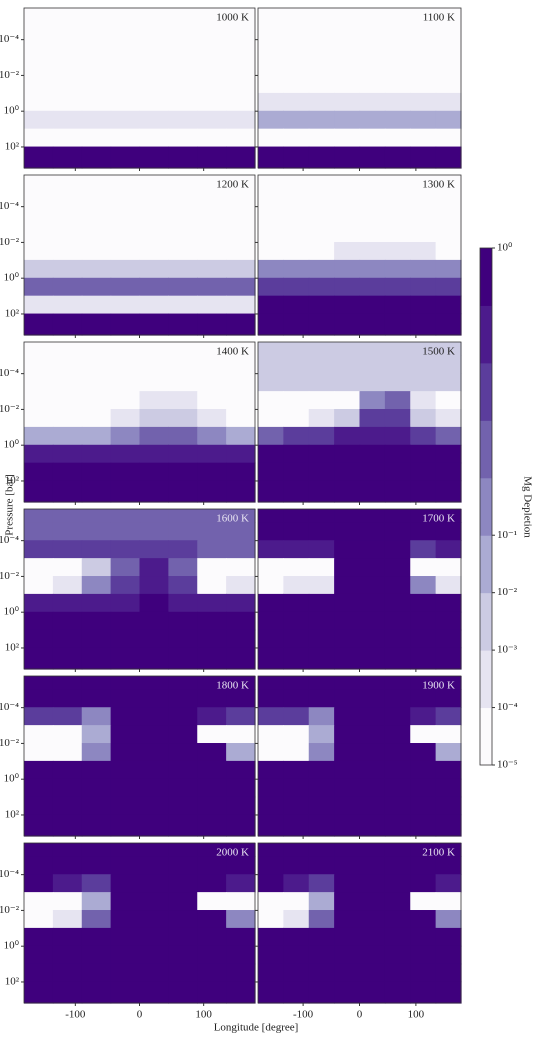 The image size is (540, 1040). Describe the element at coordinates (140, 589) in the screenshot. I see `panel` at that location.